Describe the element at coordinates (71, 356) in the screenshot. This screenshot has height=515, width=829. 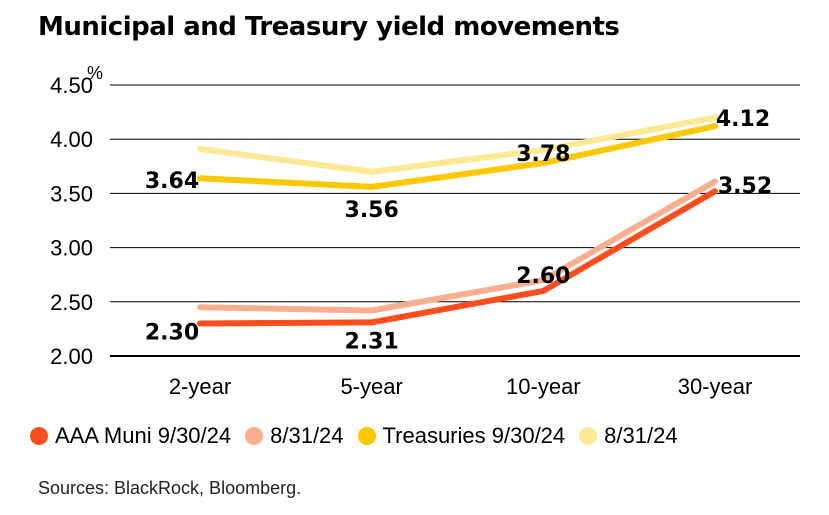
I see `y-tick-label: 2.00` at that location.